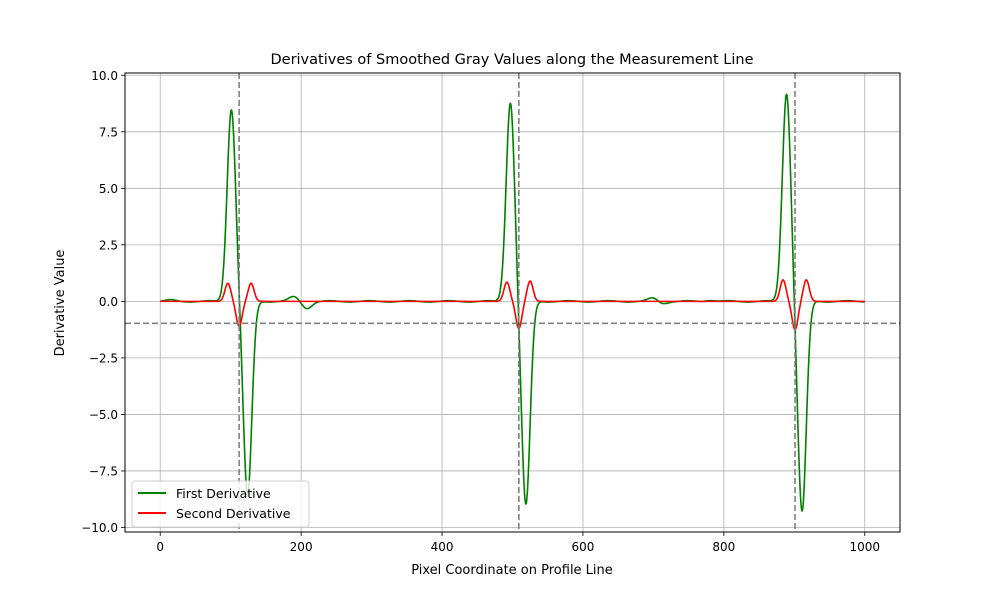  I want to click on legend: First Derivative Second Derivative, so click(220, 504).